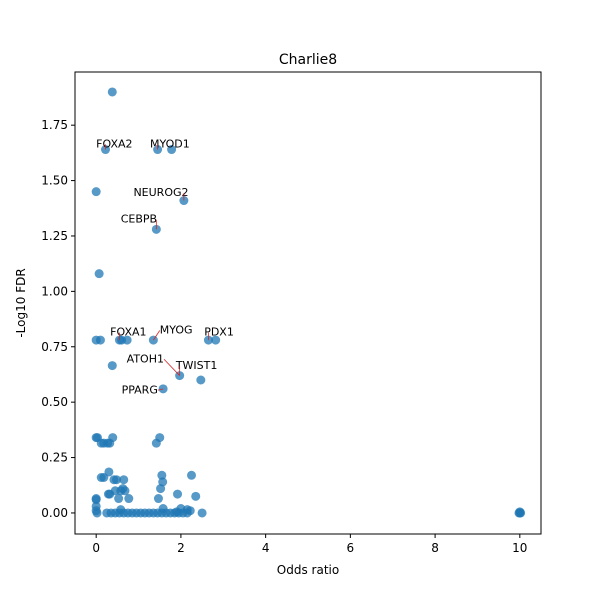 This screenshot has width=600, height=600. What do you see at coordinates (139, 219) in the screenshot?
I see `point-annotation: CEBPB` at bounding box center [139, 219].